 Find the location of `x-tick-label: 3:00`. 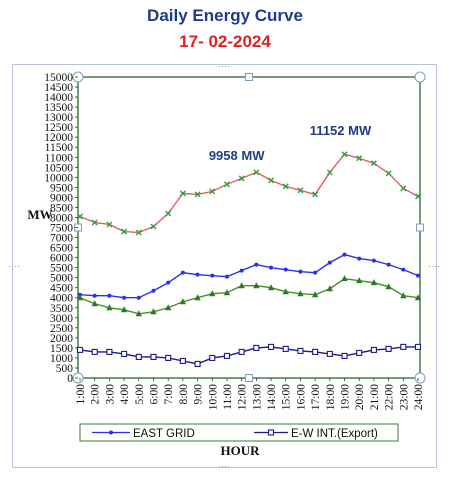

x-tick-label: 3:00 is located at coordinates (110, 394).